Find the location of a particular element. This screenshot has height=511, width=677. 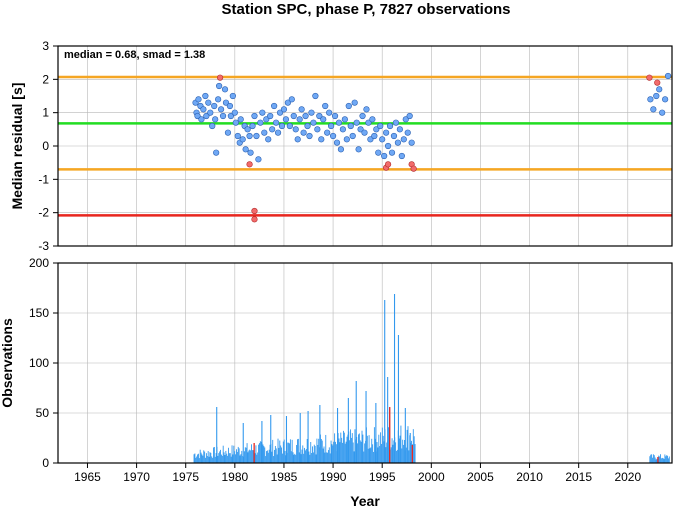

top-y-tick-label-4: 1 is located at coordinates (45, 113).